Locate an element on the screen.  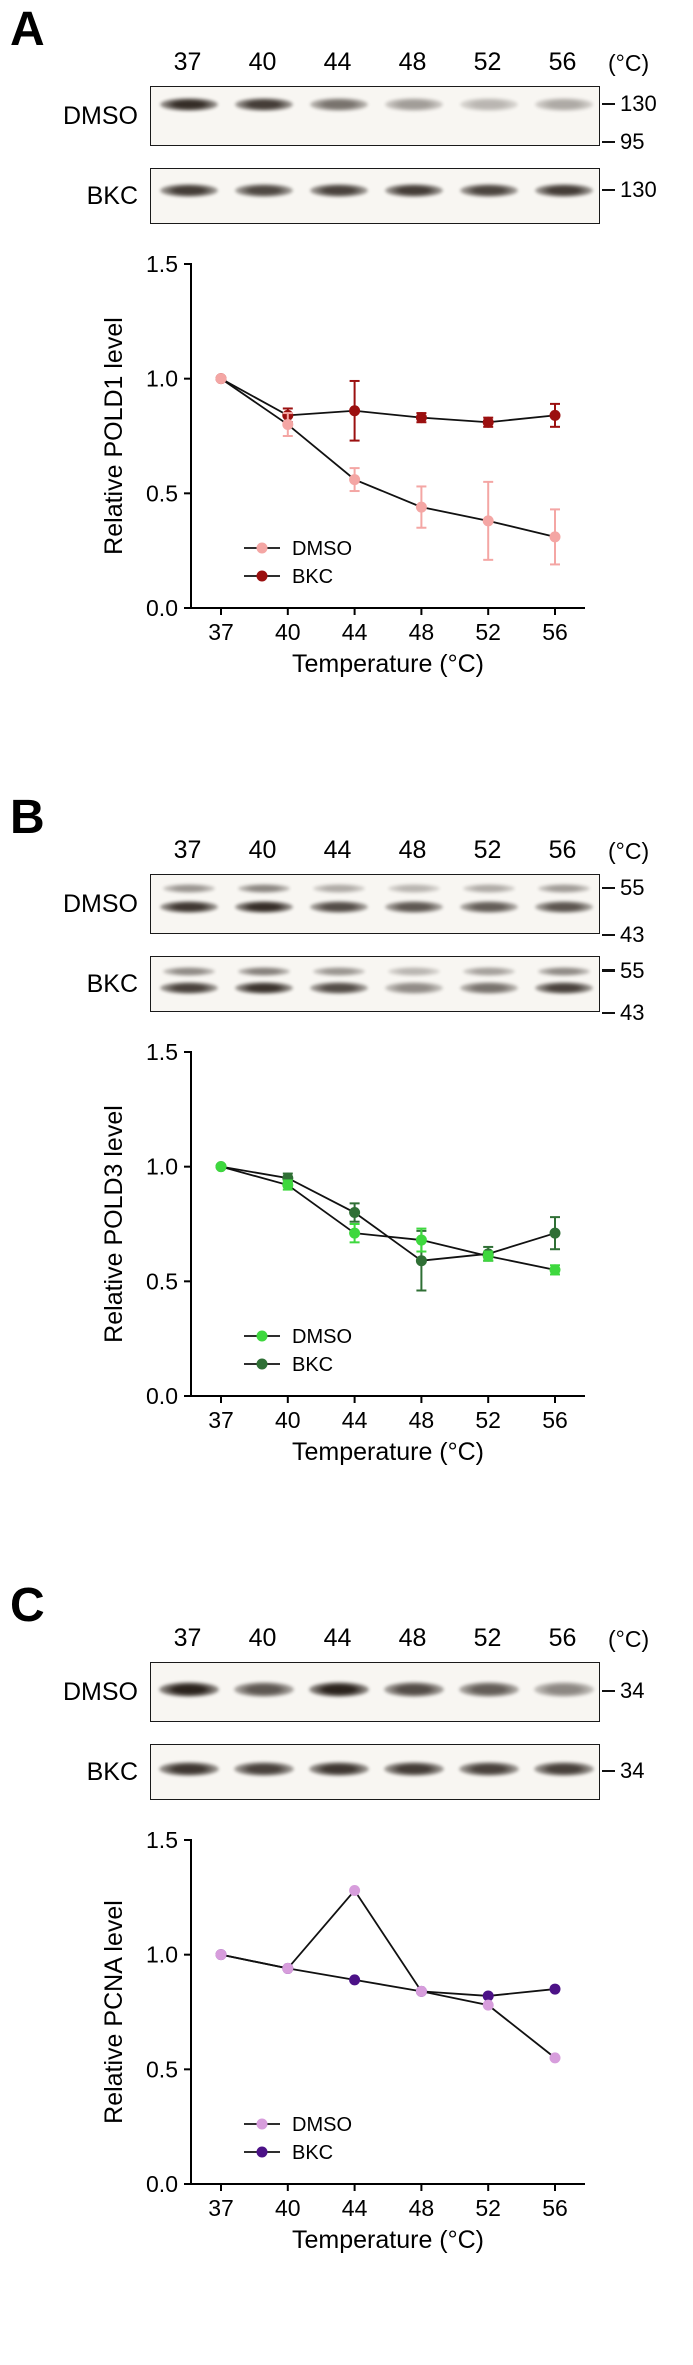
x-tick-label: 56 is located at coordinates (555, 1420).